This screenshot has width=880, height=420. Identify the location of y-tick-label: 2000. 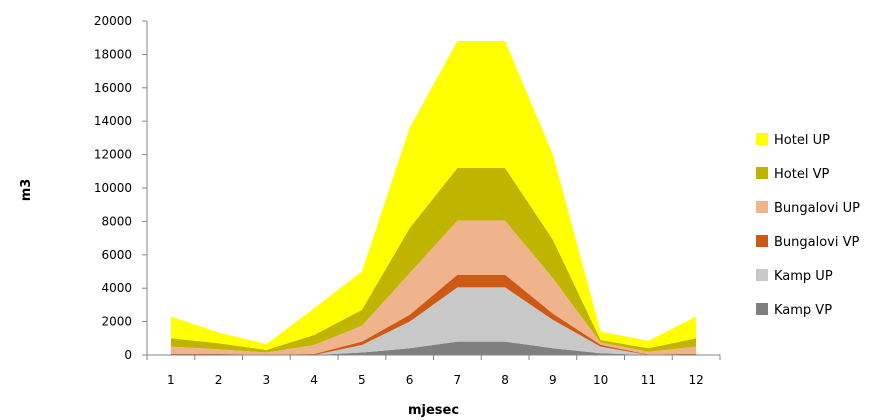
(116, 322).